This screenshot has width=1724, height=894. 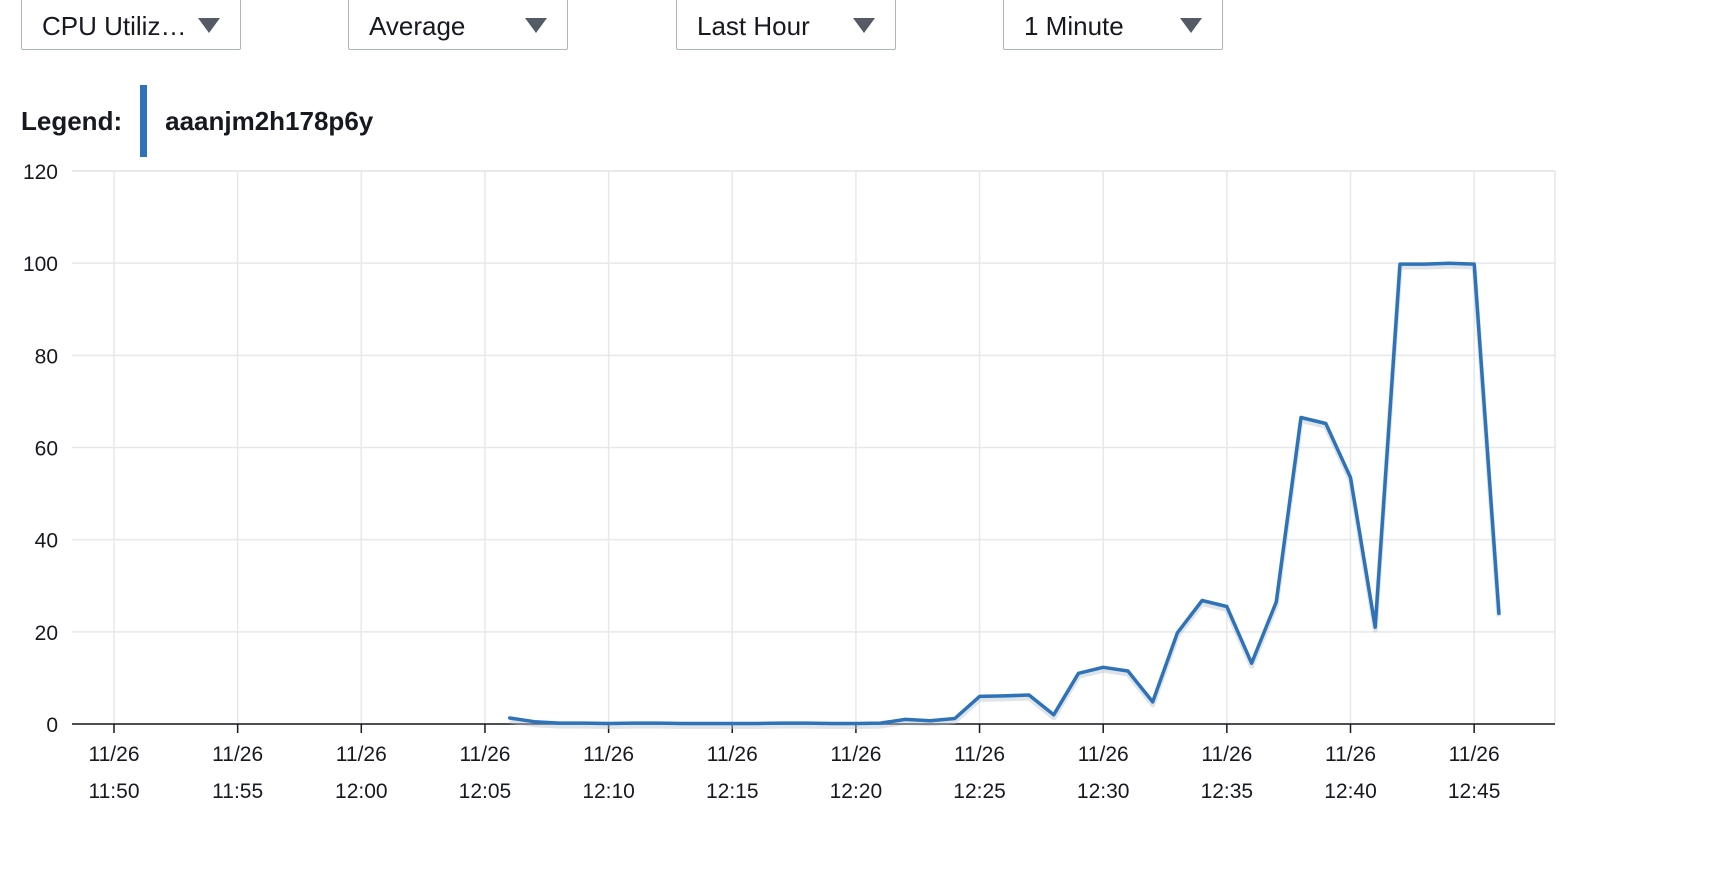 What do you see at coordinates (237, 791) in the screenshot?
I see `x-tick-time: 11:55` at bounding box center [237, 791].